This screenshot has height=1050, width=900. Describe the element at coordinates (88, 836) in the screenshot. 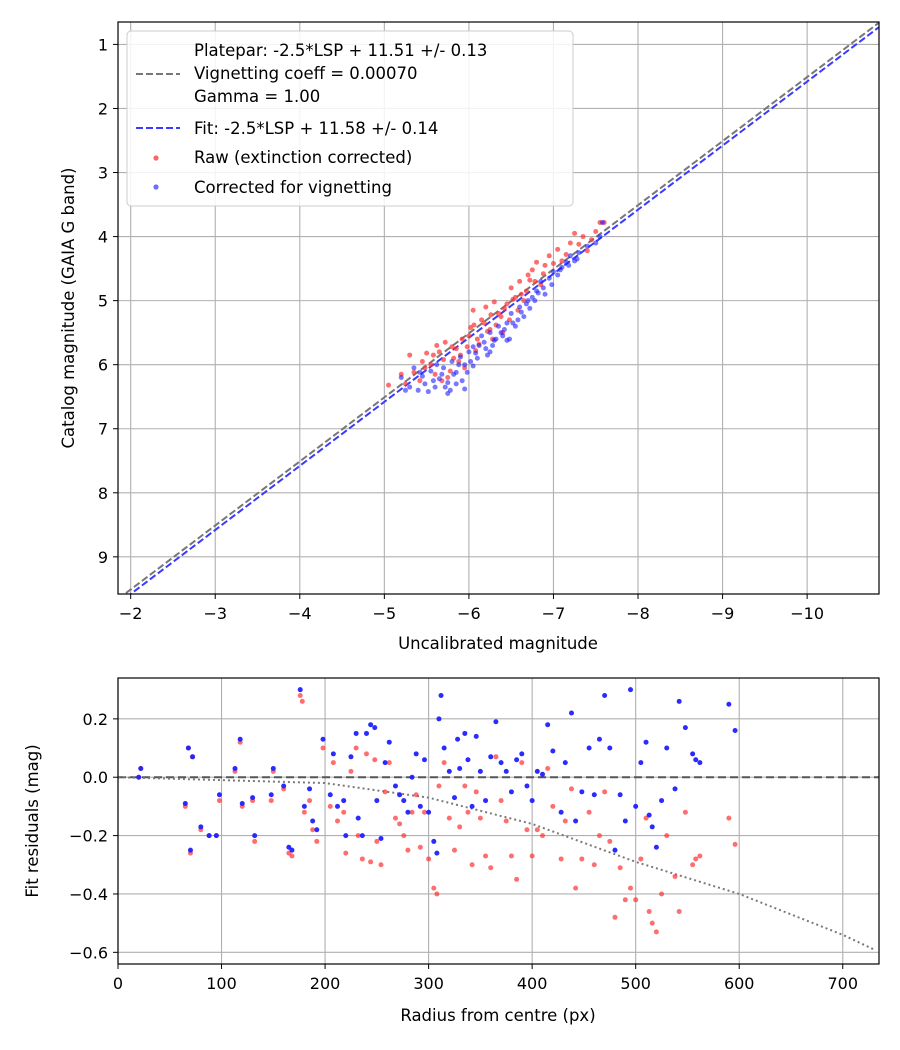

I see `residuals-y-tick-label: −0.2` at that location.